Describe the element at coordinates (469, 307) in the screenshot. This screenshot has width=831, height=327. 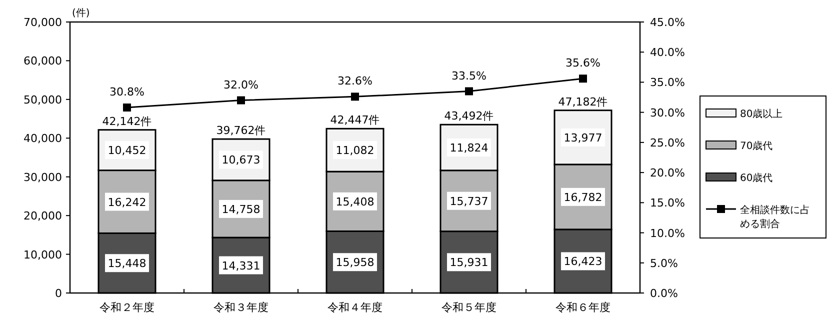
I see `x-tick-label: 令和５年度` at that location.